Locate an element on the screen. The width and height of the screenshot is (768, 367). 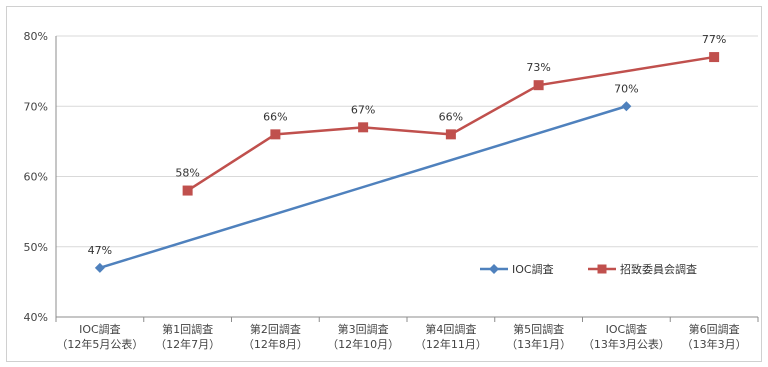
y-tick-label: 60% is located at coordinates (36, 177).